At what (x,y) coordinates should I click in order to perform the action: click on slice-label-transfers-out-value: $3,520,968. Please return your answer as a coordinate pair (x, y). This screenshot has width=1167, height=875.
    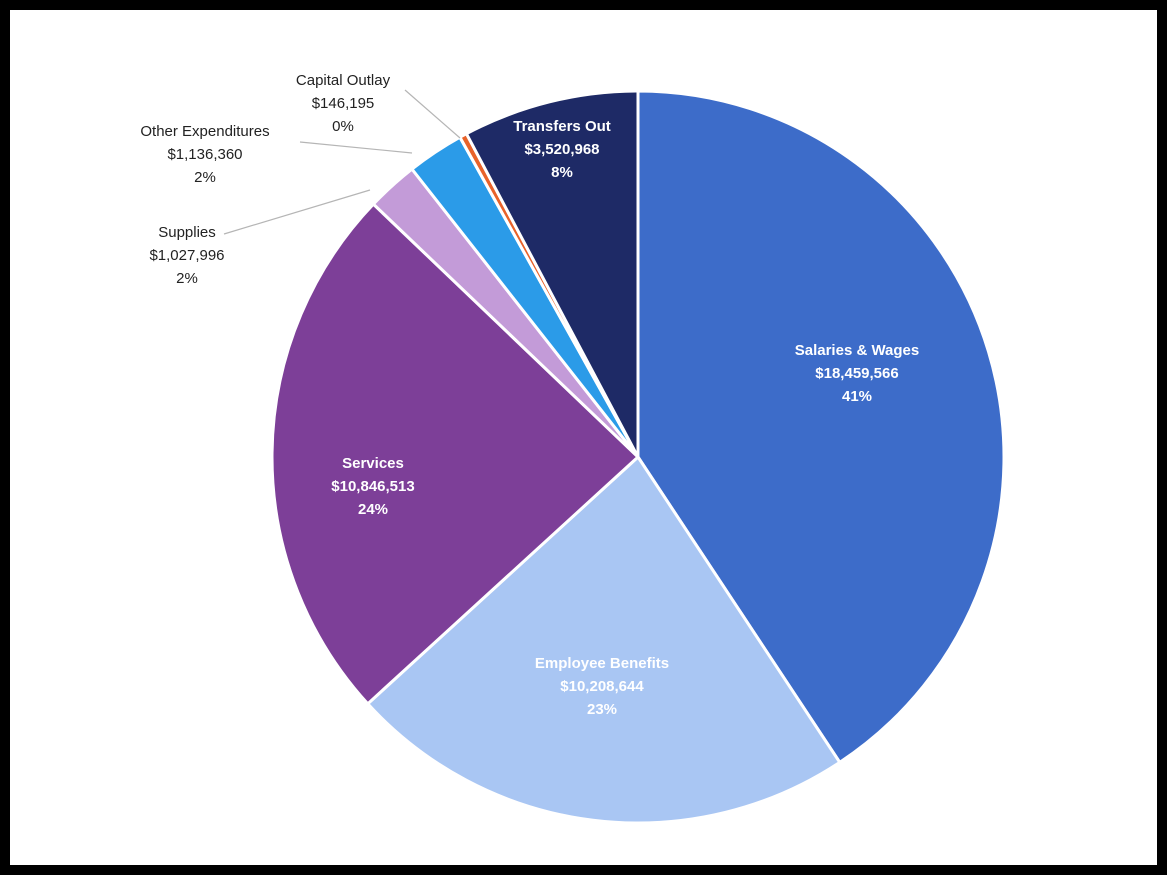
    Looking at the image, I should click on (561, 149).